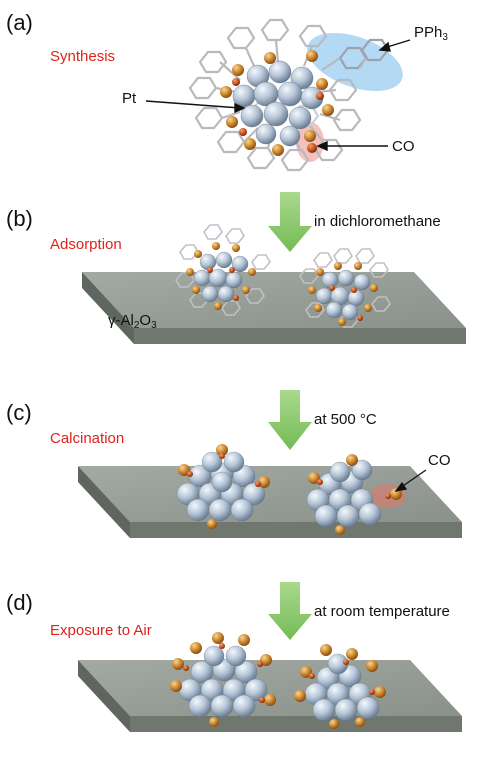  I want to click on label-support: γ-Al2O3, so click(132, 321).